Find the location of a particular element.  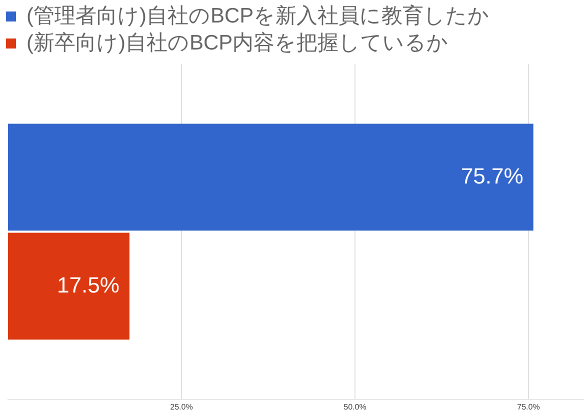

x-tick-label: 75.0% is located at coordinates (528, 407).